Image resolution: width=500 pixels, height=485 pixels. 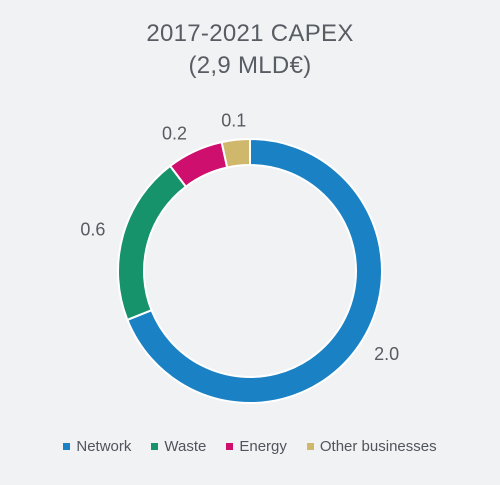 I want to click on data-label-network: 2.0, so click(x=386, y=354).